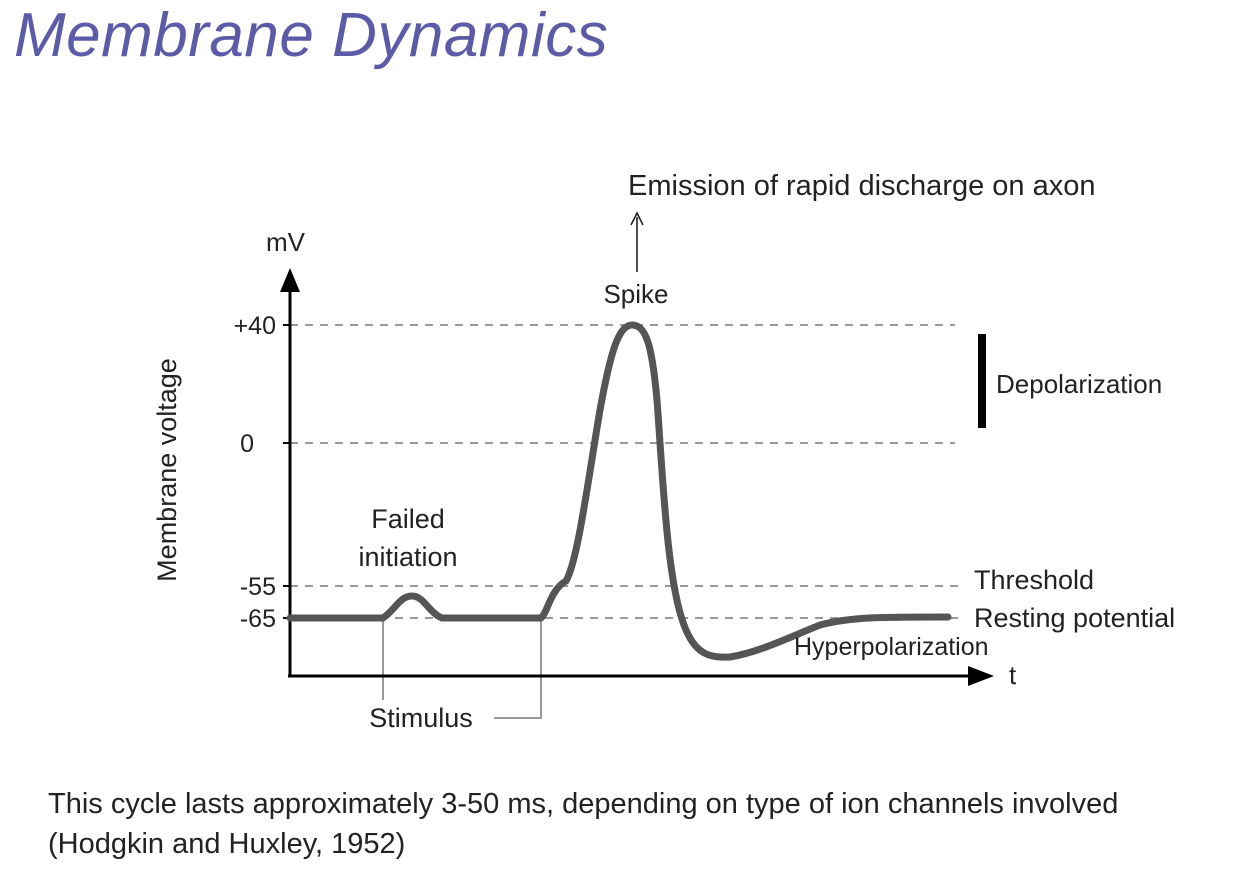  I want to click on emission-arrow-head, so click(637, 218).